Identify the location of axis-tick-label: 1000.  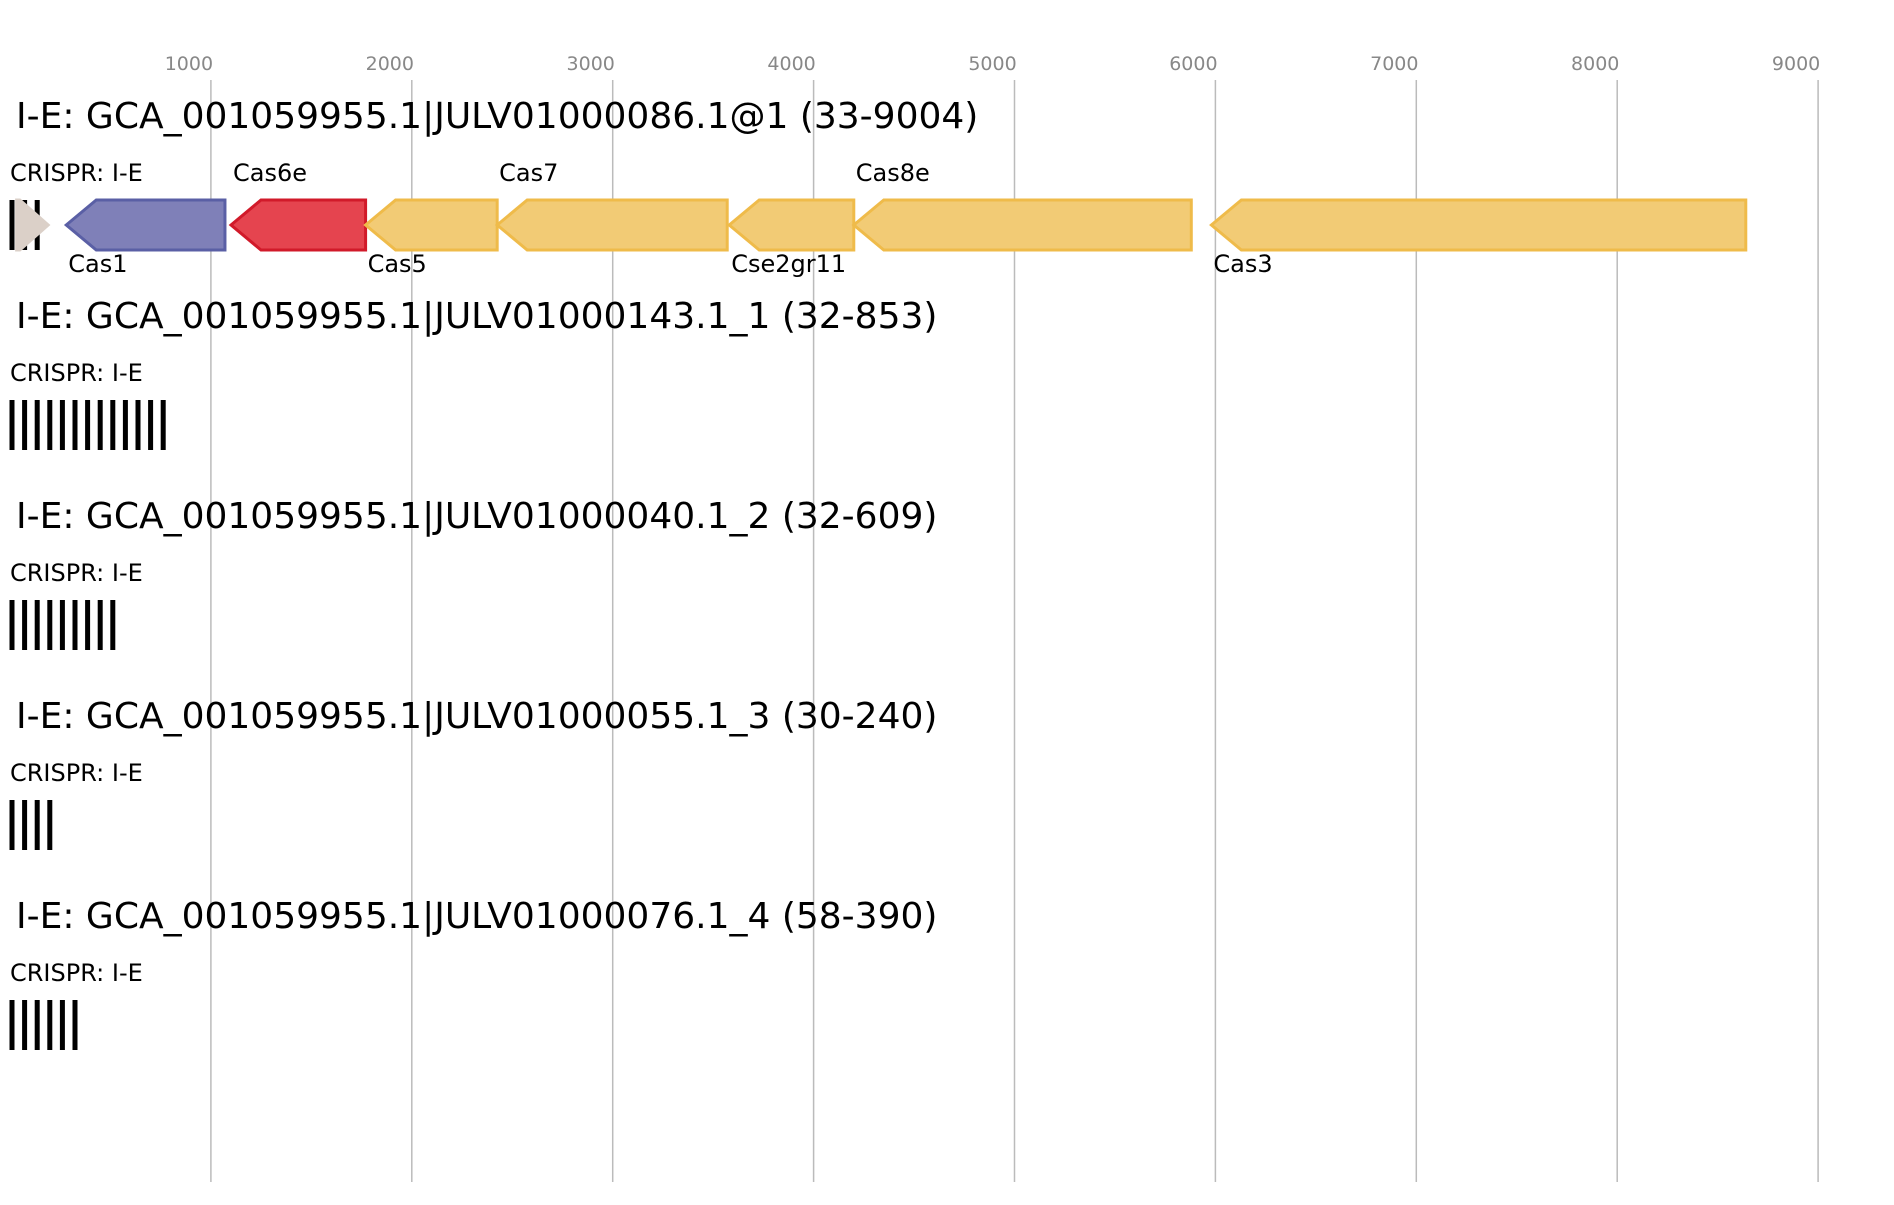
(189, 64).